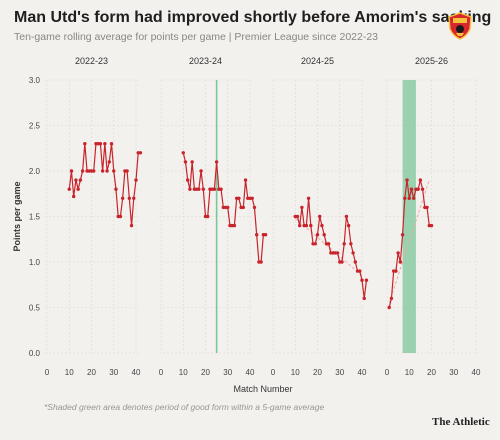 The image size is (500, 440). What do you see at coordinates (35, 262) in the screenshot?
I see `y-tick-label: 1.0` at bounding box center [35, 262].